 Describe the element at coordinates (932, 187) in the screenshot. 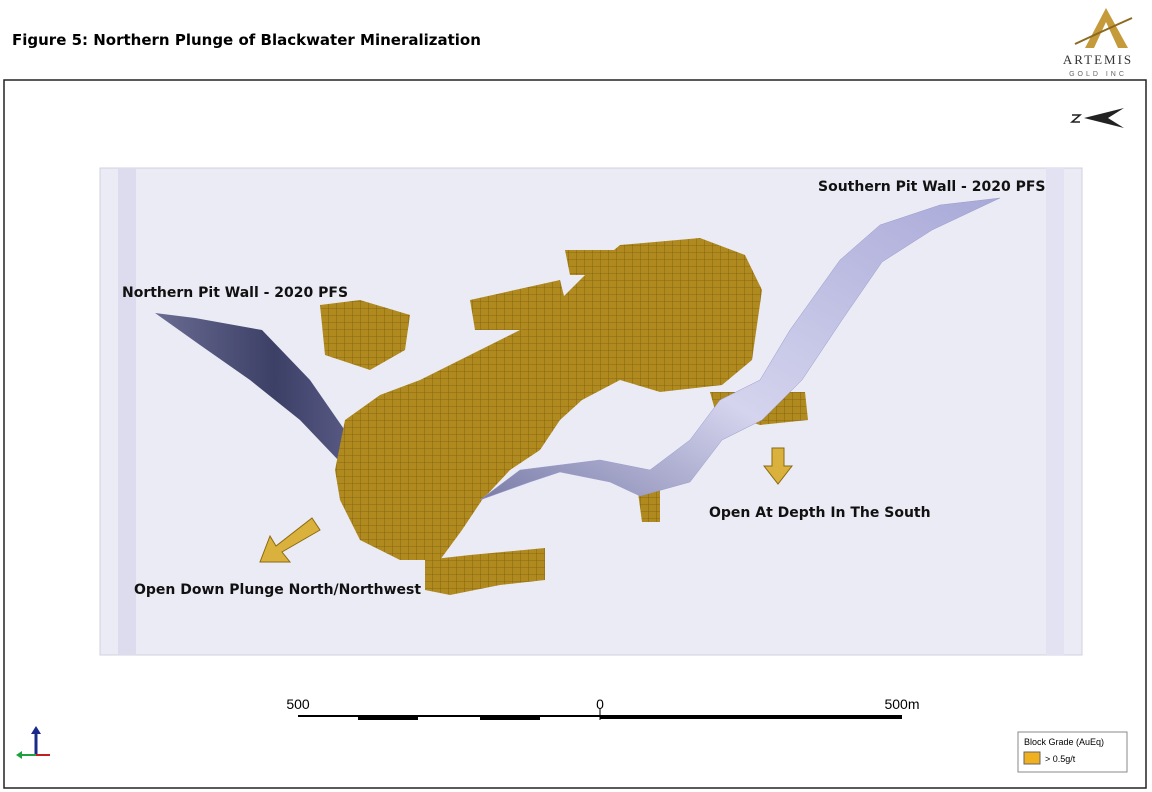

I see `annotation: Southern Pit Wall - 2020 PFS` at that location.